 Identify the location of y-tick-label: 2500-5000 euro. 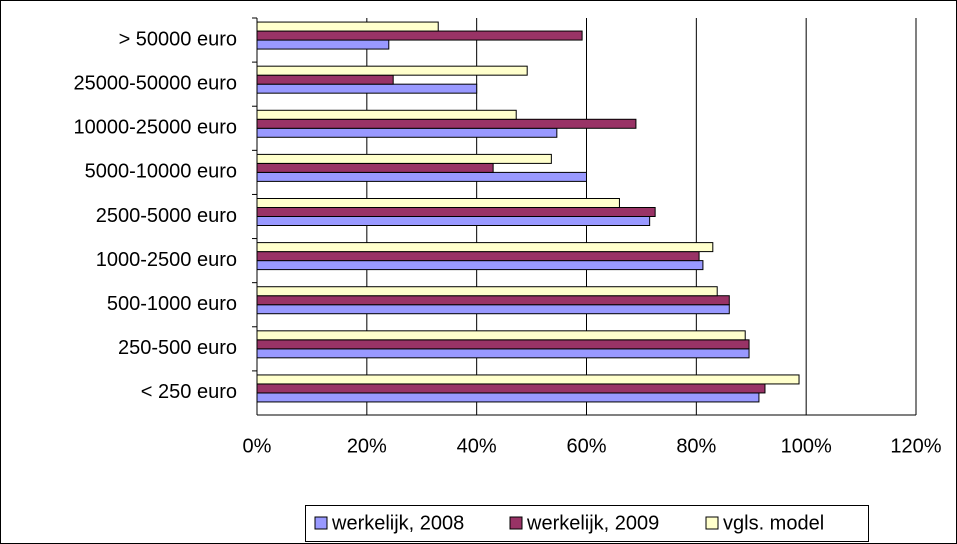
(166, 216).